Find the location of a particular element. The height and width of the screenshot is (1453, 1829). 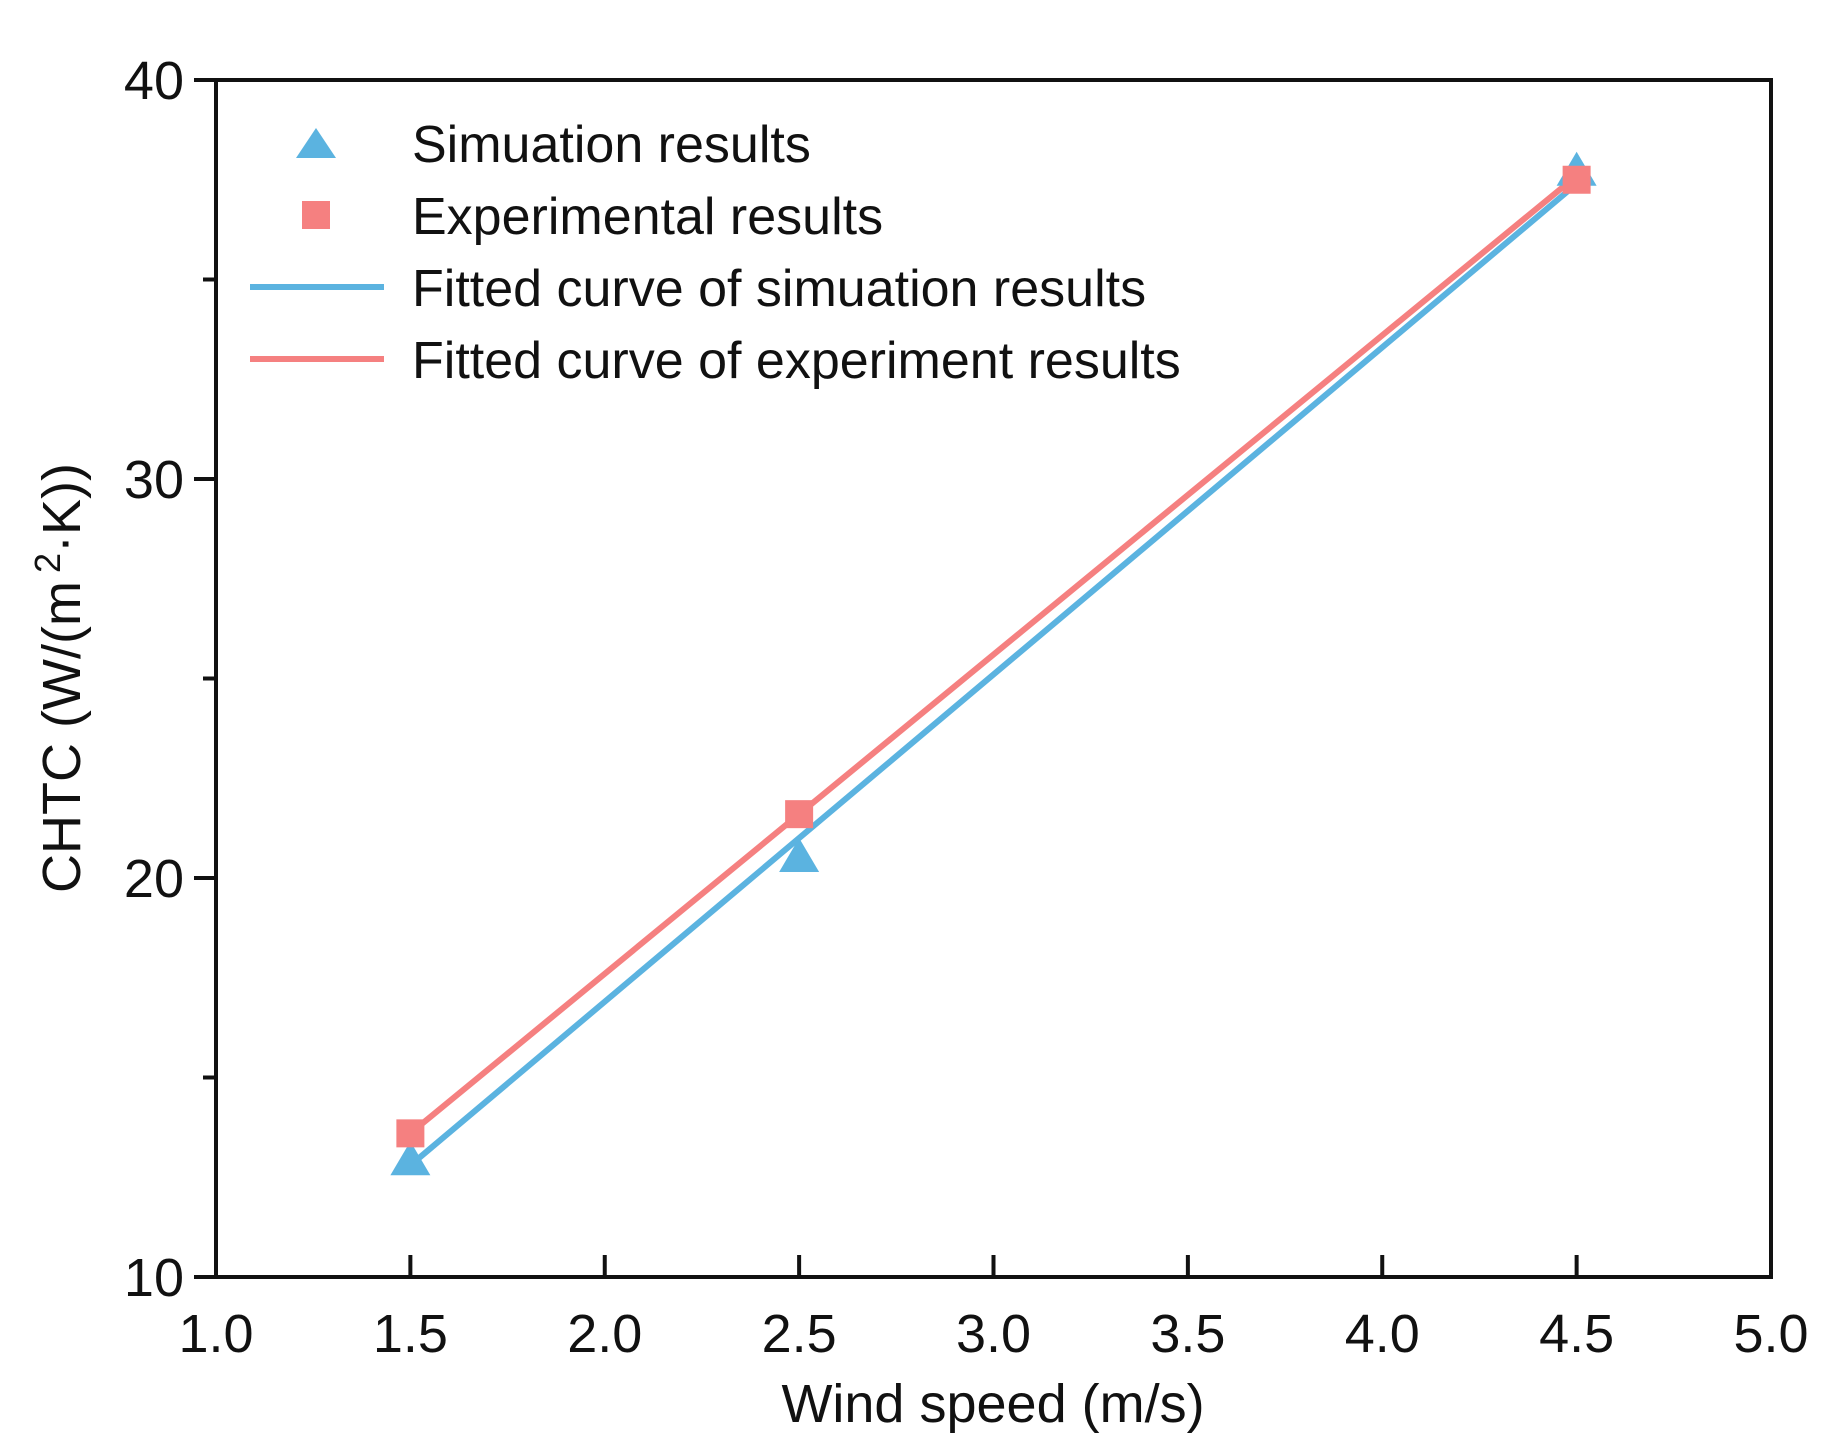

x-axis-title: Wind speed (m/s) is located at coordinates (992, 1404).